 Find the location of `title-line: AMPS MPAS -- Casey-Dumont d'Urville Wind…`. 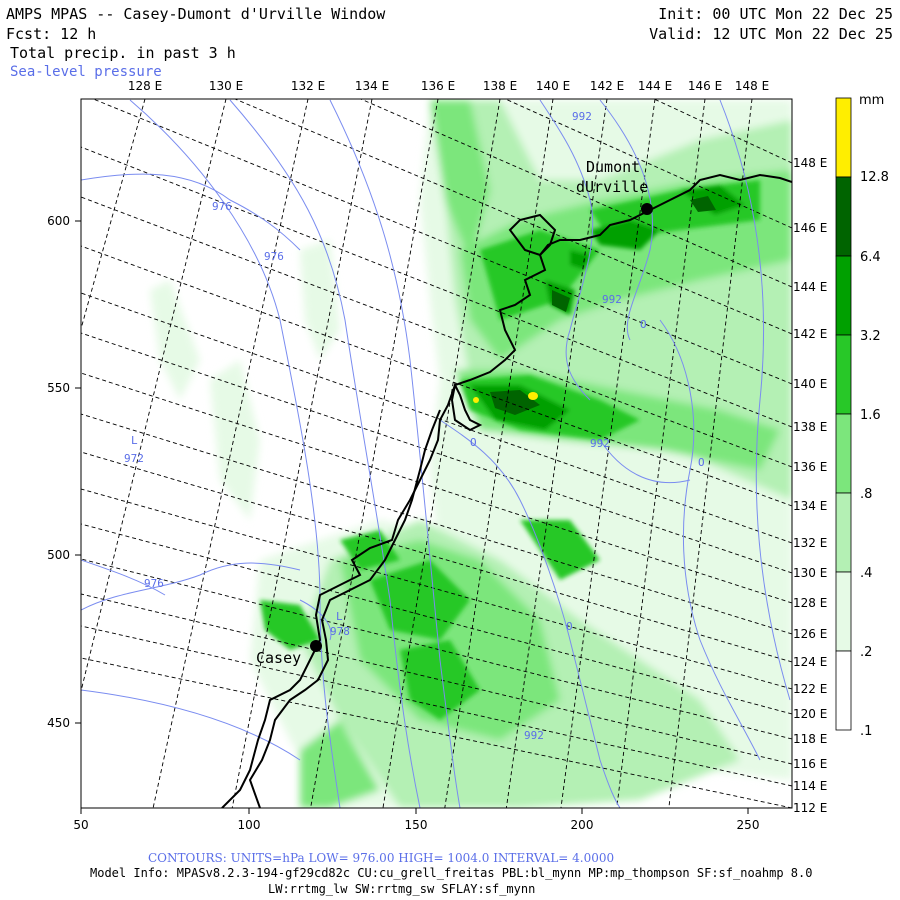

title-line: AMPS MPAS -- Casey-Dumont d'Urville Wind… is located at coordinates (196, 14).